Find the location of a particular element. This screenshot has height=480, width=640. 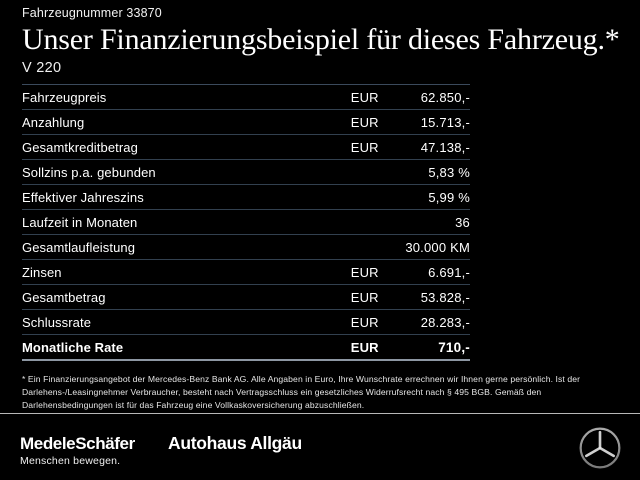

table-row: Zinsen EUR 6.691,- is located at coordinates (246, 272).